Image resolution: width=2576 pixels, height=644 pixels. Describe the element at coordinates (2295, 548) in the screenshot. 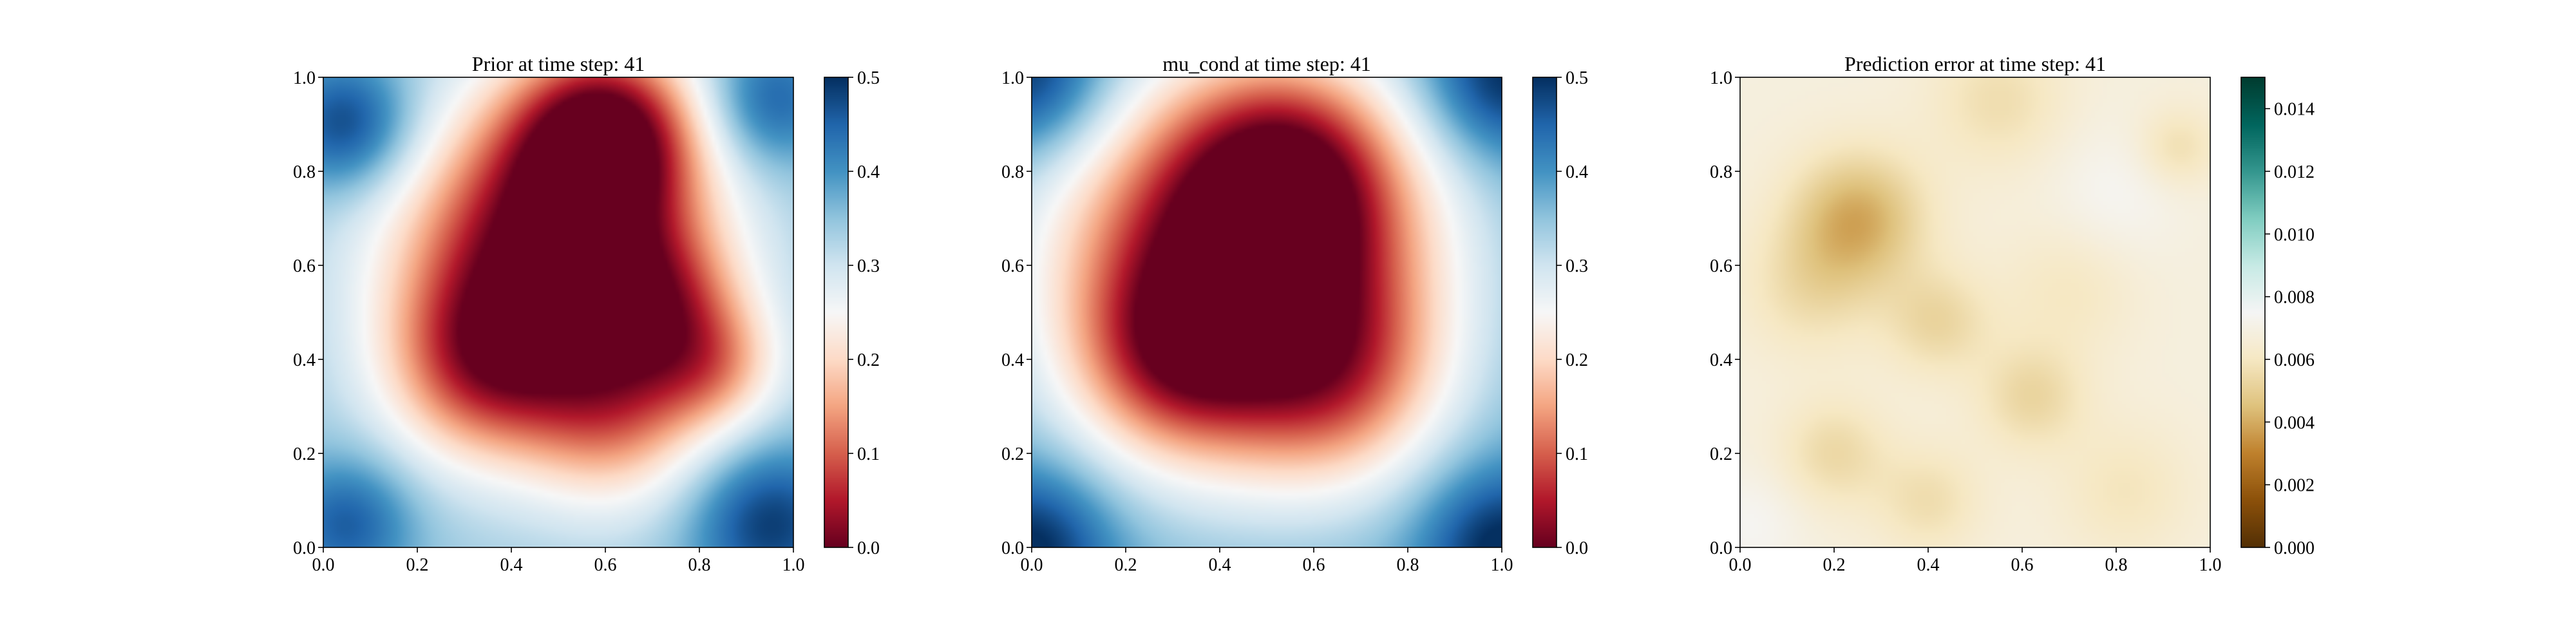

I see `colorbar-tick-label: 0.000` at that location.